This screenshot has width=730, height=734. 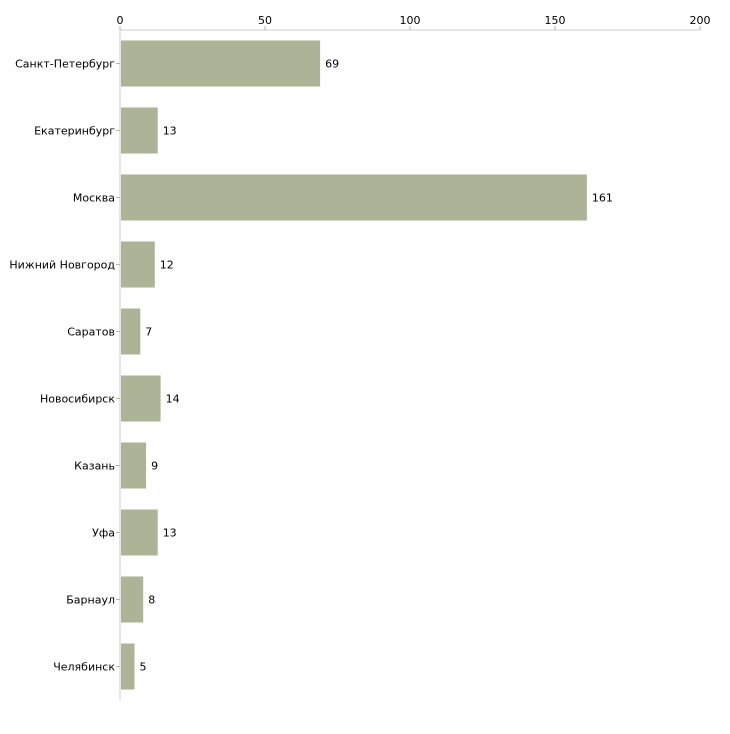 What do you see at coordinates (84, 667) in the screenshot?
I see `category-label: Челябинск` at bounding box center [84, 667].